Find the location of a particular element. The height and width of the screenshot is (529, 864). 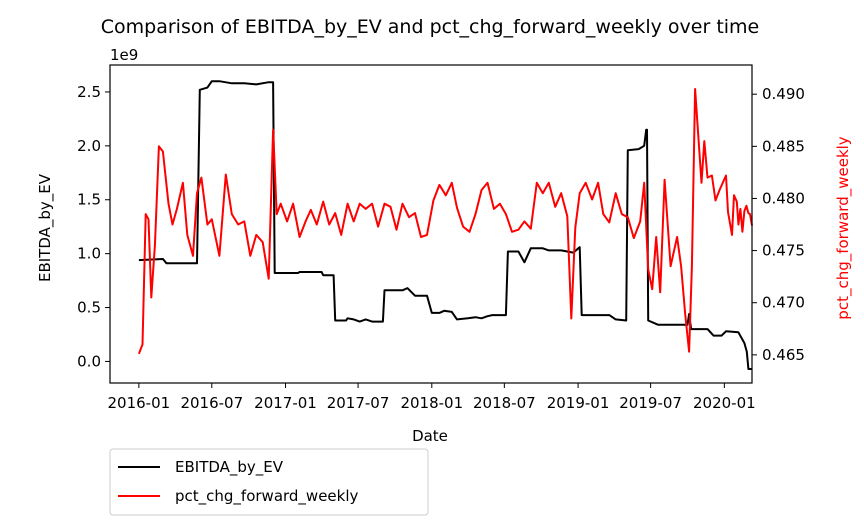

legend: EBITDA_by_EV pct_chg_forward_weekly is located at coordinates (269, 482).